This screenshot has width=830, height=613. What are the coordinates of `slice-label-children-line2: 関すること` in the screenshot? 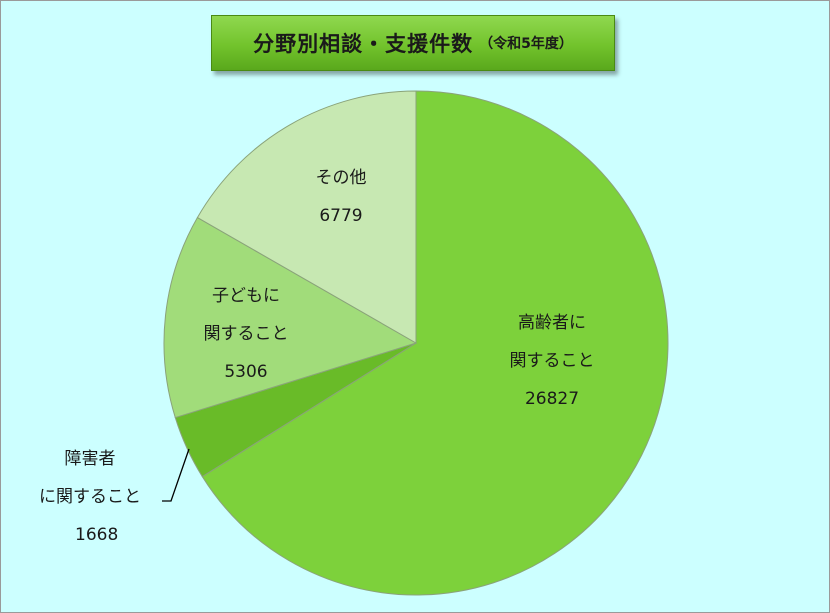 It's located at (246, 334).